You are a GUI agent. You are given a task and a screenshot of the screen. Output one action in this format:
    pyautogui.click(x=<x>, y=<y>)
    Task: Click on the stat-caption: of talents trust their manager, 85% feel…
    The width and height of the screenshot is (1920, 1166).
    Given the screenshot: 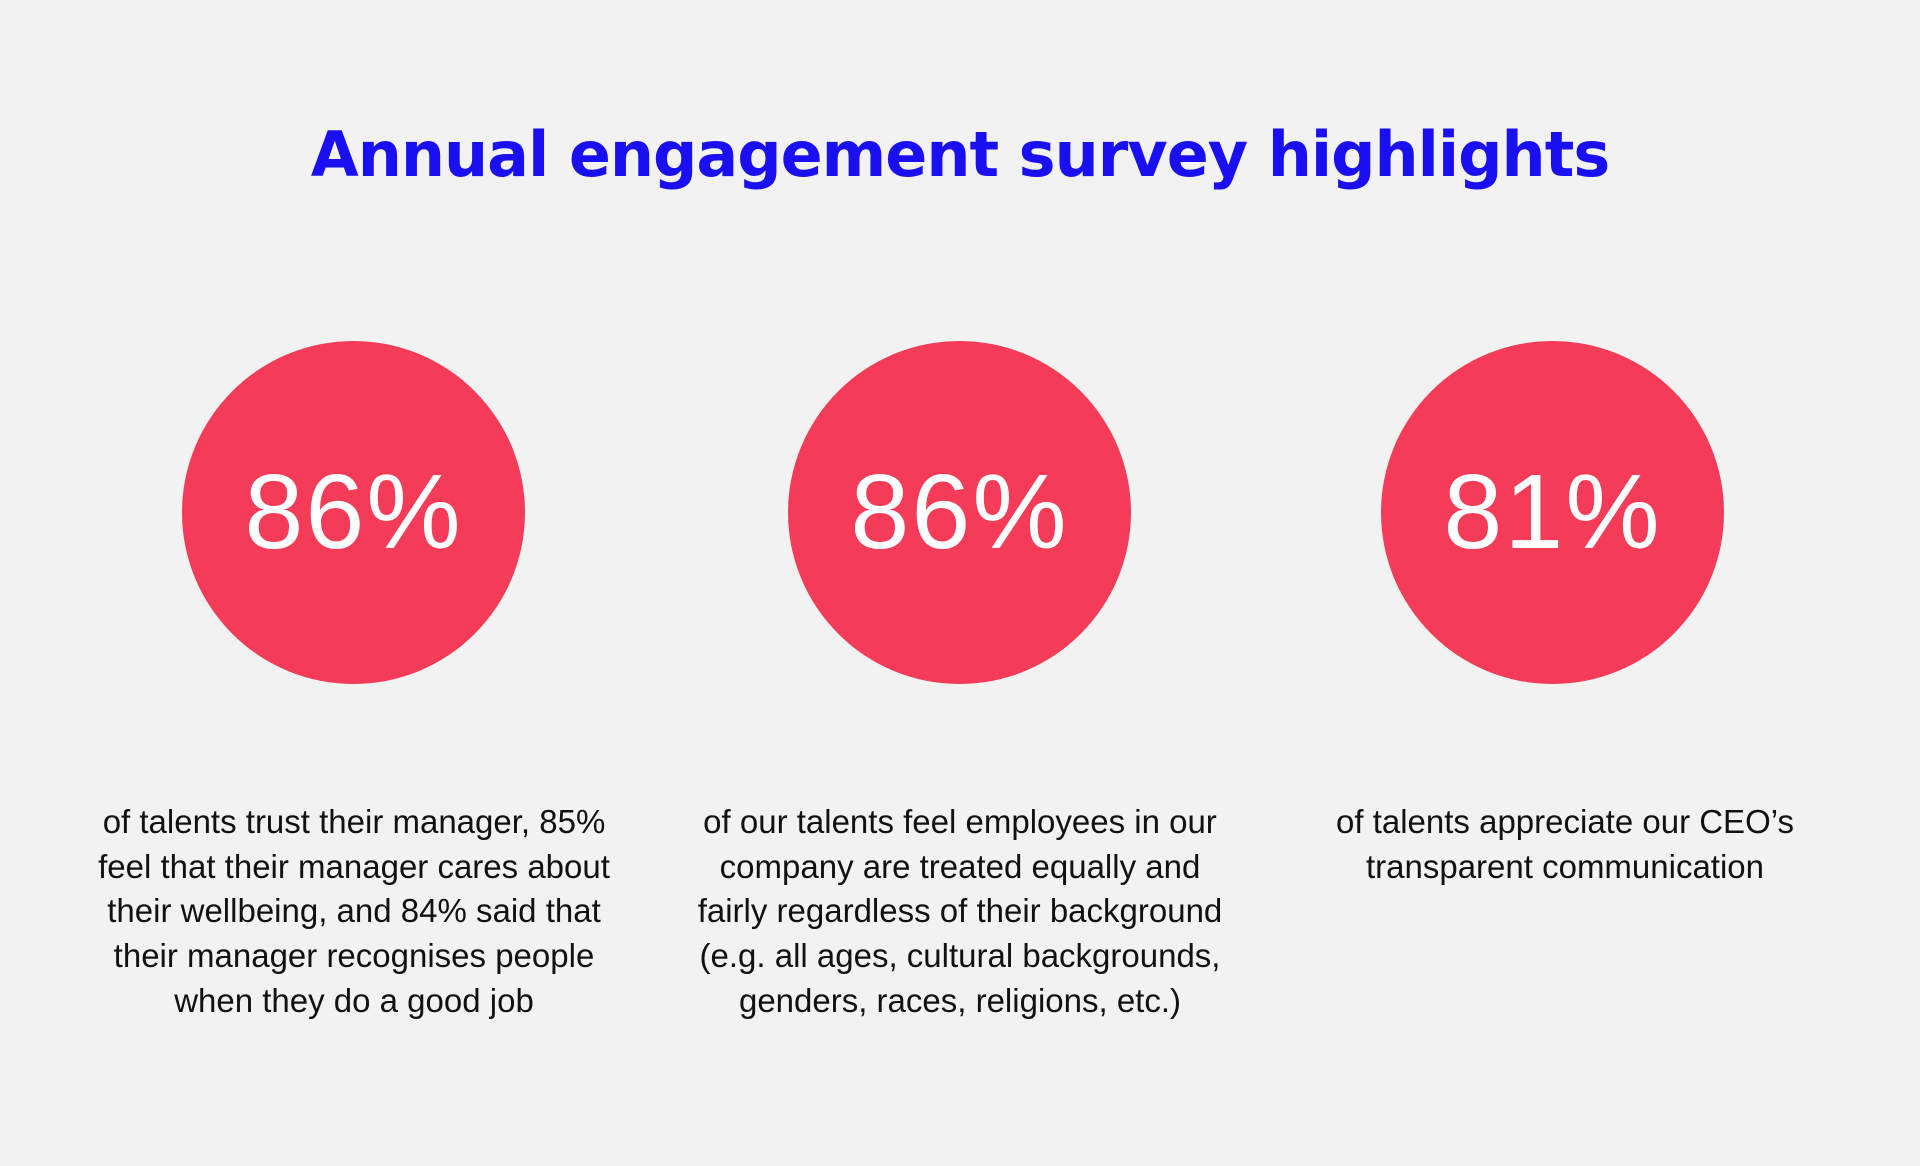 What is the action you would take?
    pyautogui.click(x=354, y=911)
    